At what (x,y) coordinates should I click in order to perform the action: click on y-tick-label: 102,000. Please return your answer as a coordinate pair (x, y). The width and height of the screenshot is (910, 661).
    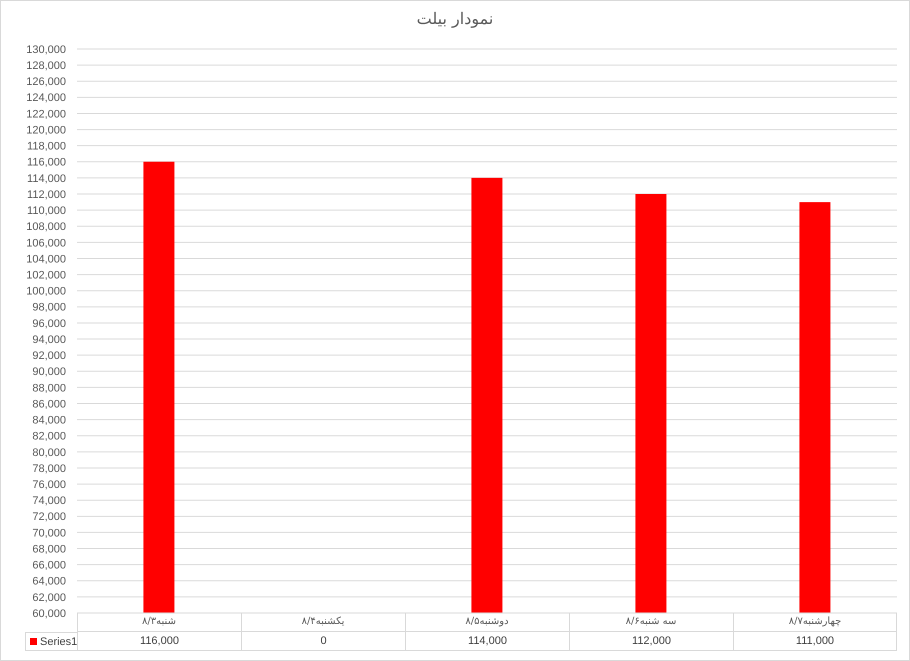
    Looking at the image, I should click on (46, 276).